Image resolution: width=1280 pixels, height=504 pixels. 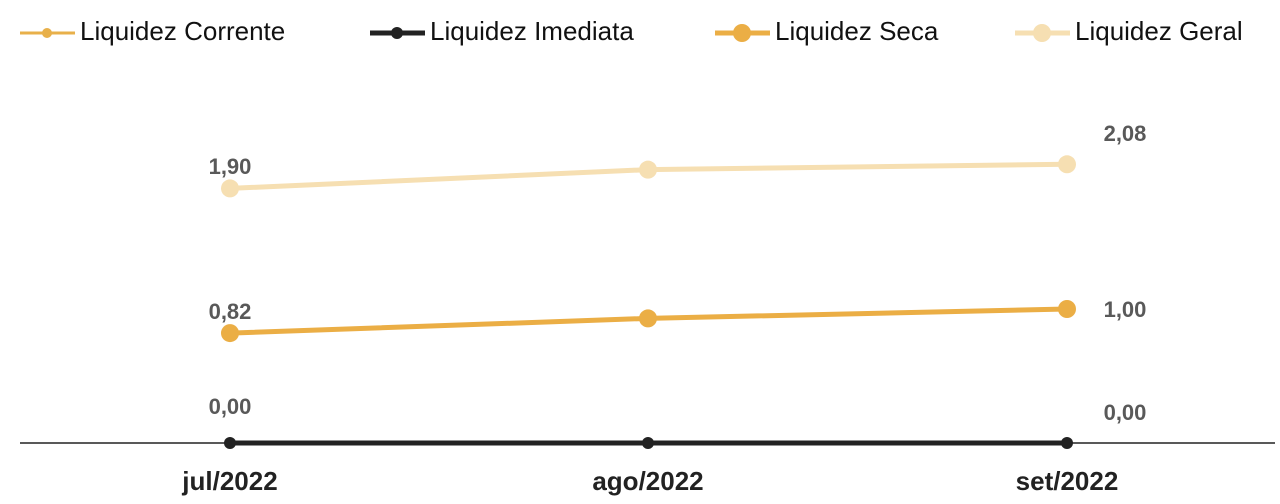 What do you see at coordinates (1067, 481) in the screenshot?
I see `x-tick-label: set/2022` at bounding box center [1067, 481].